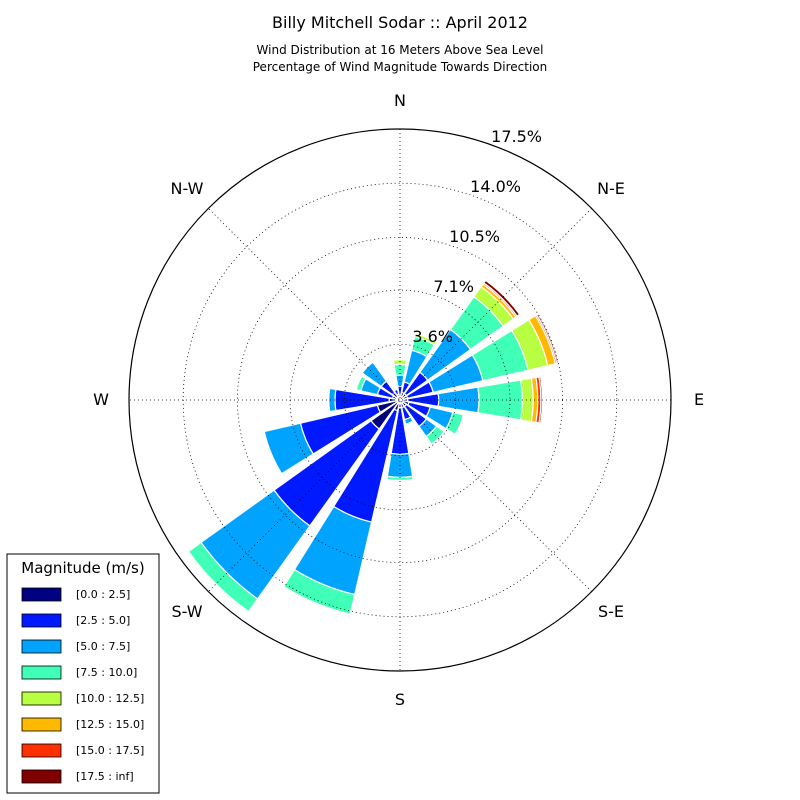 Image resolution: width=800 pixels, height=800 pixels. What do you see at coordinates (106, 672) in the screenshot?
I see `legend-label: [7.5 : 10.0]` at bounding box center [106, 672].